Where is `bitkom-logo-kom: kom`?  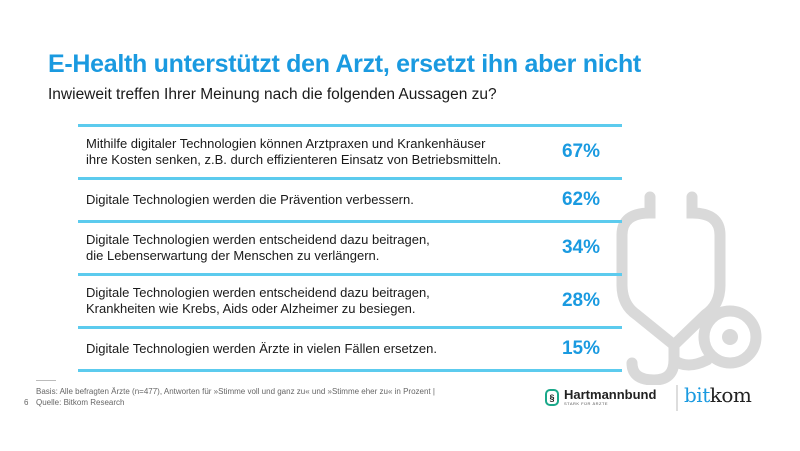 bitkom-logo-kom: kom is located at coordinates (730, 395).